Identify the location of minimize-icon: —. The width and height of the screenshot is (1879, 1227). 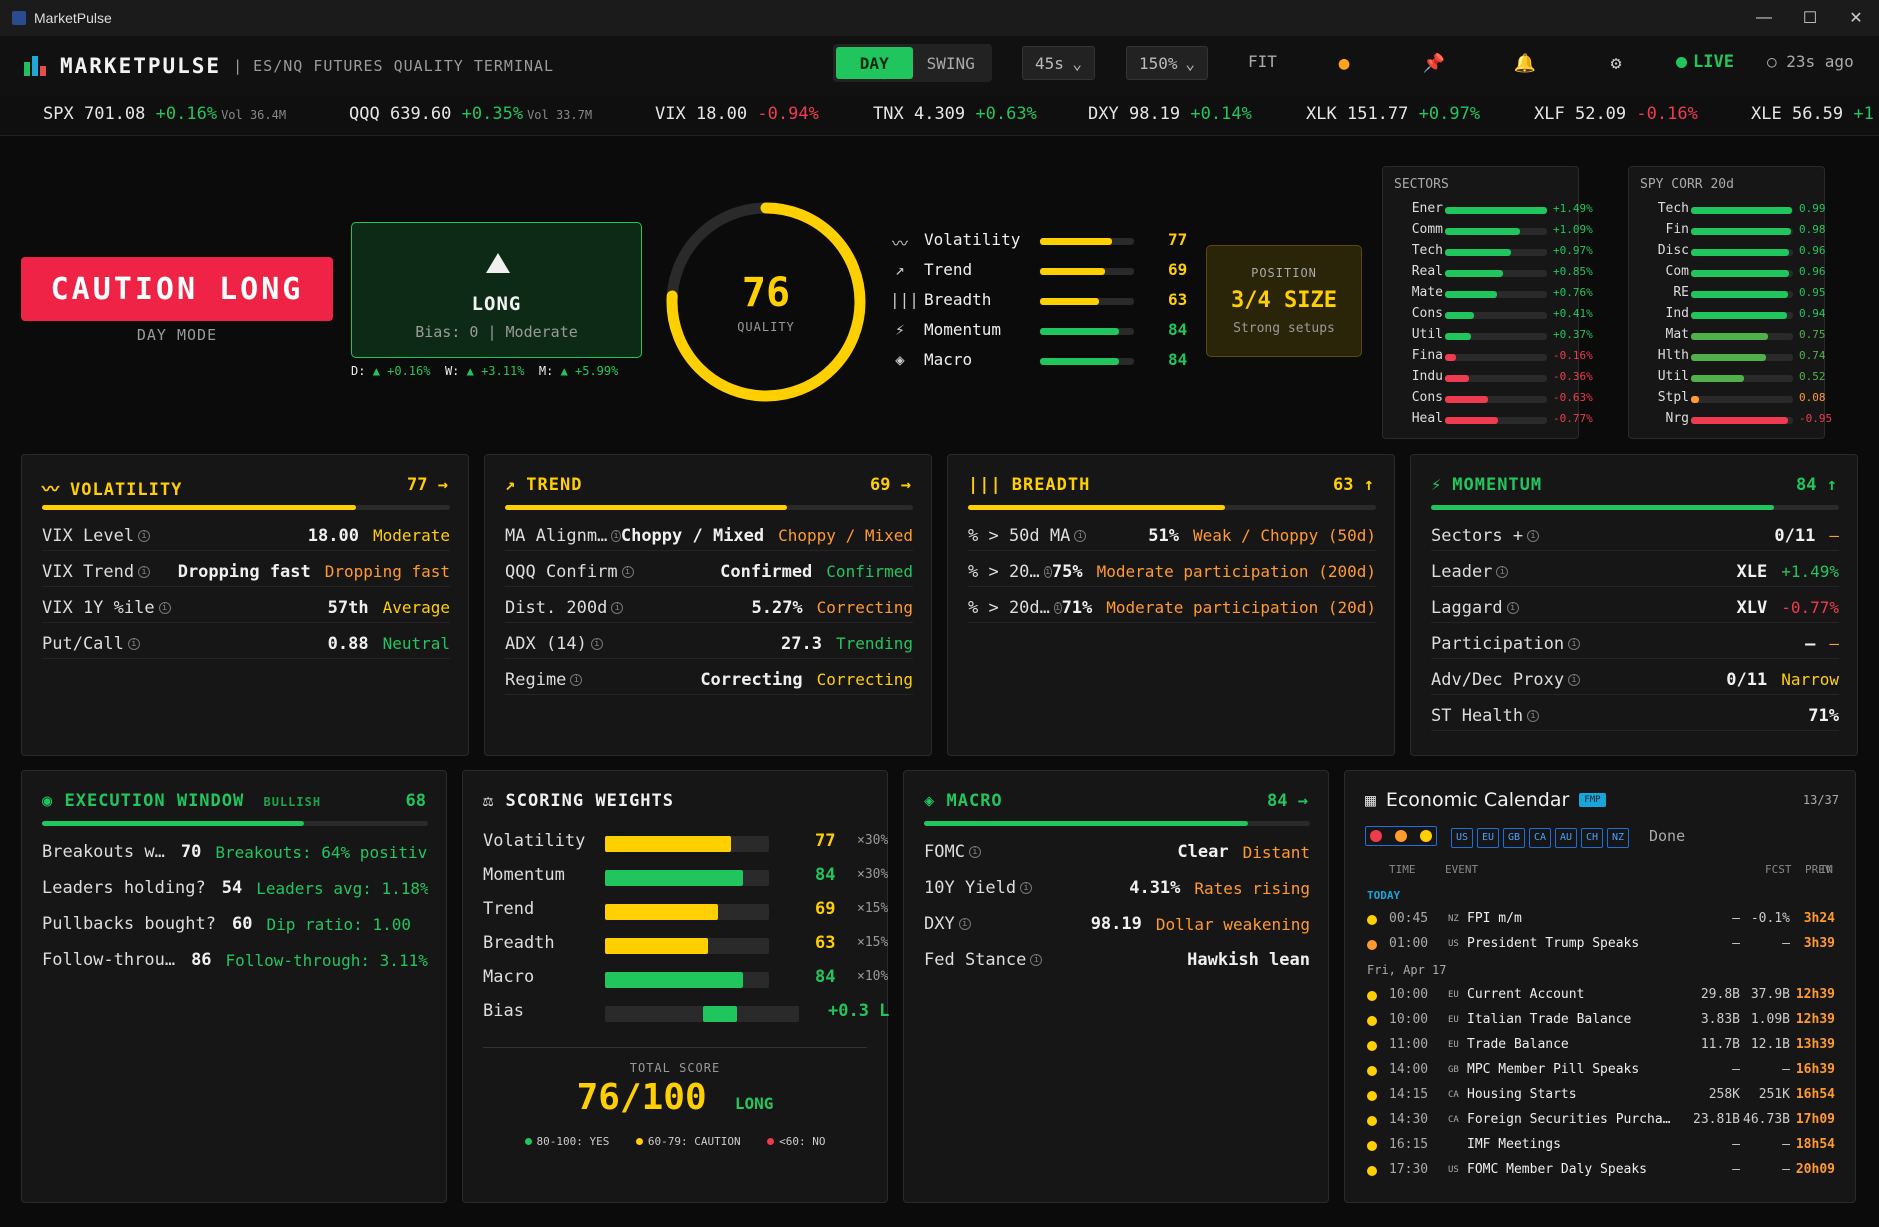
(1764, 17).